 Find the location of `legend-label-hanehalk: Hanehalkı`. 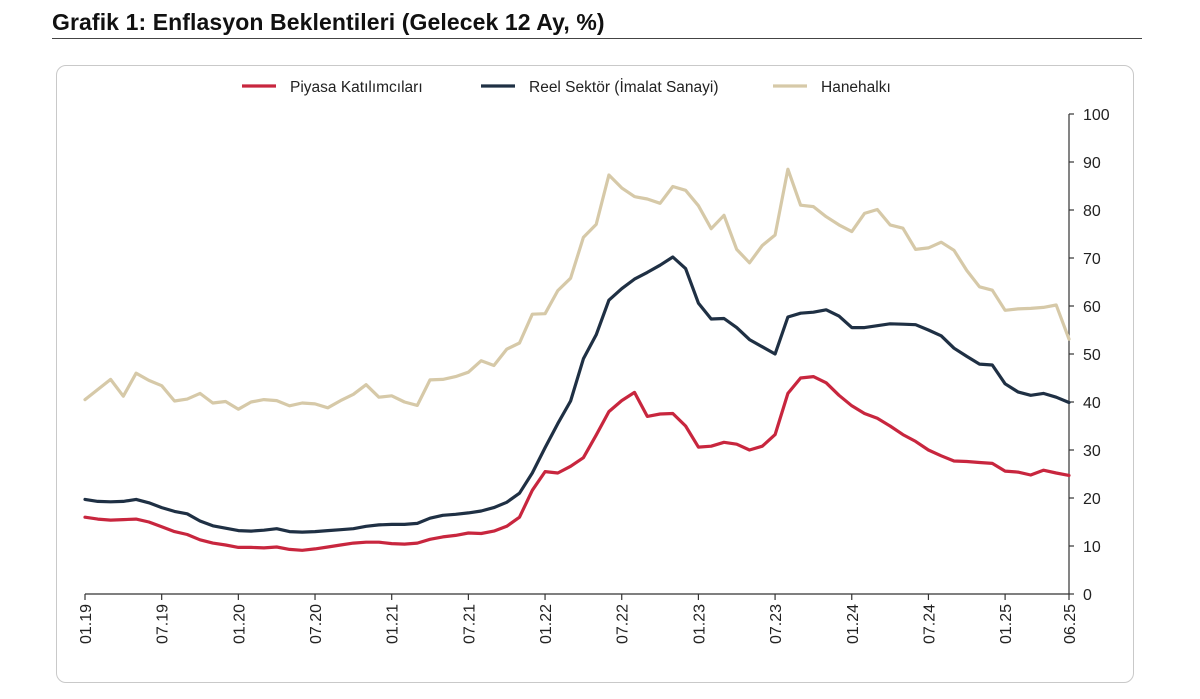

legend-label-hanehalk: Hanehalkı is located at coordinates (856, 87).